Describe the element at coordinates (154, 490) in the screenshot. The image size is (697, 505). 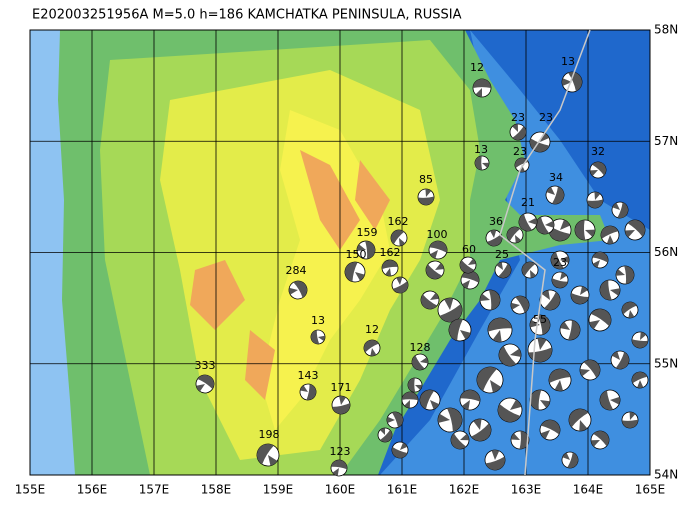
I see `lon-label: 157E` at that location.